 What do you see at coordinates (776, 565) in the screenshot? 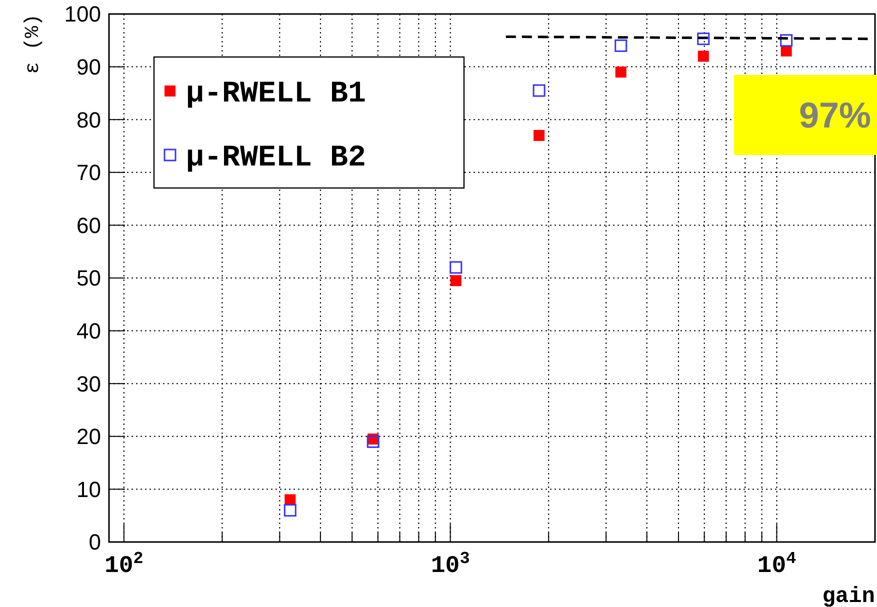
I see `x-tick-label: 10$^{4}$` at bounding box center [776, 565].